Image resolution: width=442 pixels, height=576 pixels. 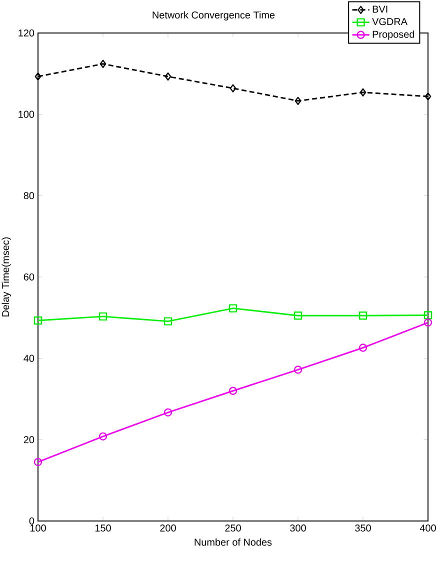 I want to click on legend-label: Proposed, so click(x=393, y=35).